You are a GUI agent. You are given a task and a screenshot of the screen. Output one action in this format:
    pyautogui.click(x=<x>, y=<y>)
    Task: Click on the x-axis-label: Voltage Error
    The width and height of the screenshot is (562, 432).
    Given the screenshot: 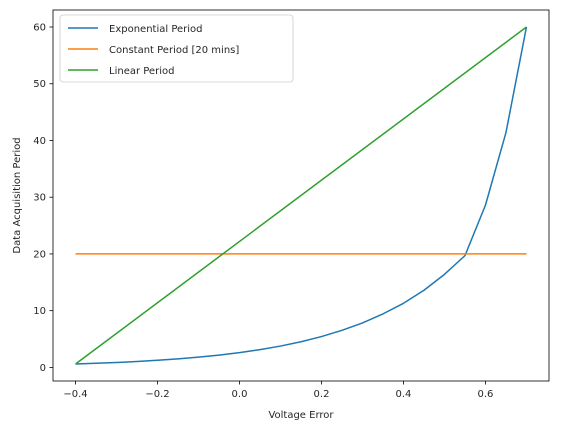 What is the action you would take?
    pyautogui.click(x=301, y=415)
    